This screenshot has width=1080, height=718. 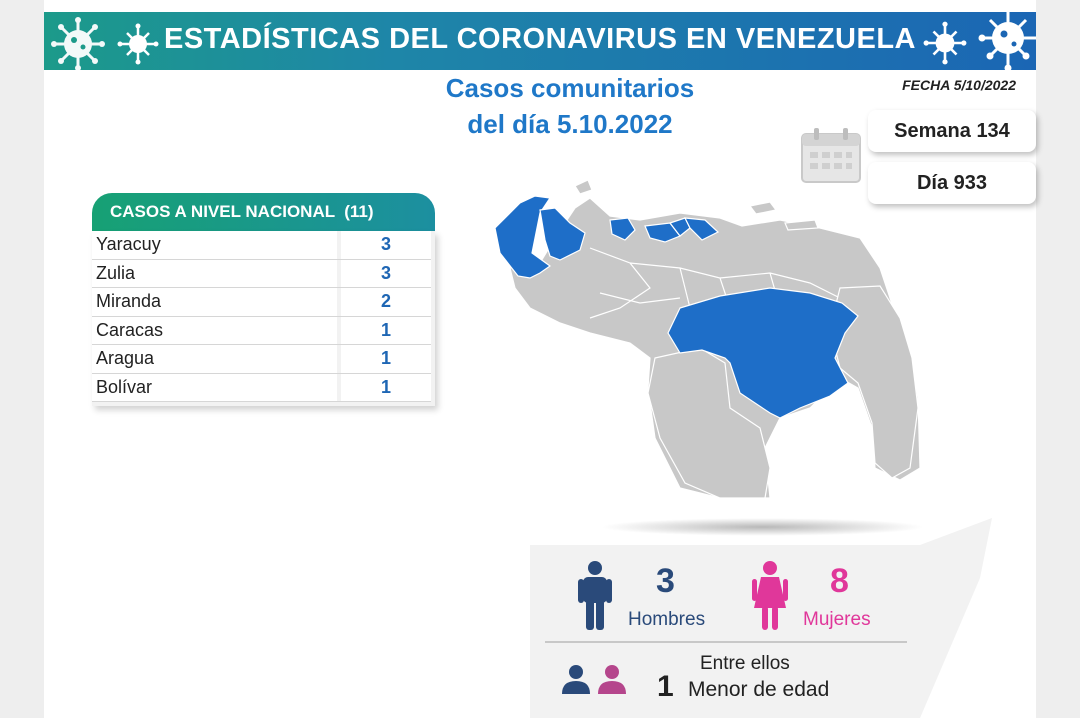 What do you see at coordinates (622, 229) in the screenshot?
I see `map-state-yaracuy` at bounding box center [622, 229].